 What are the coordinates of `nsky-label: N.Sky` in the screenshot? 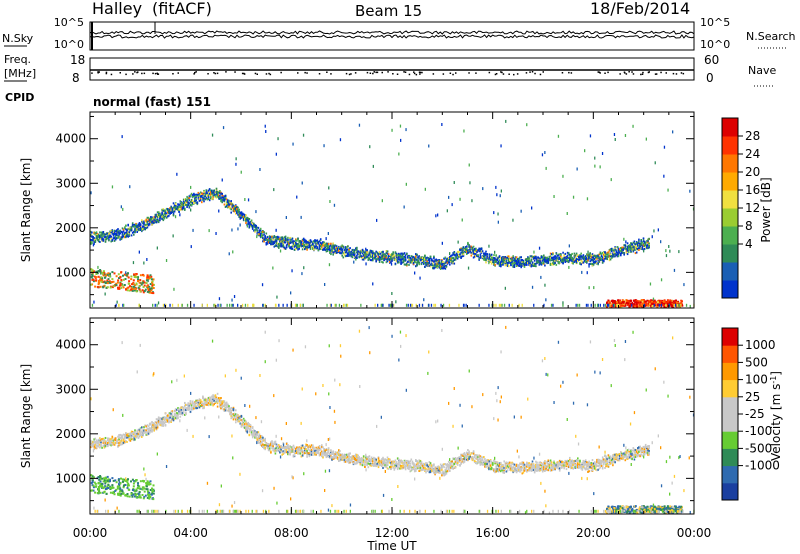 It's located at (18, 38).